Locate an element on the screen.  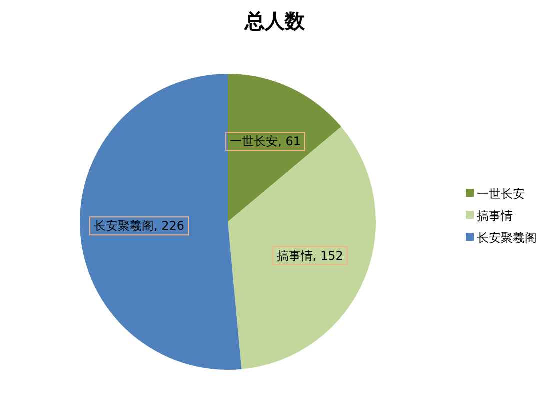
legend-label: 搞事情 is located at coordinates (495, 216).